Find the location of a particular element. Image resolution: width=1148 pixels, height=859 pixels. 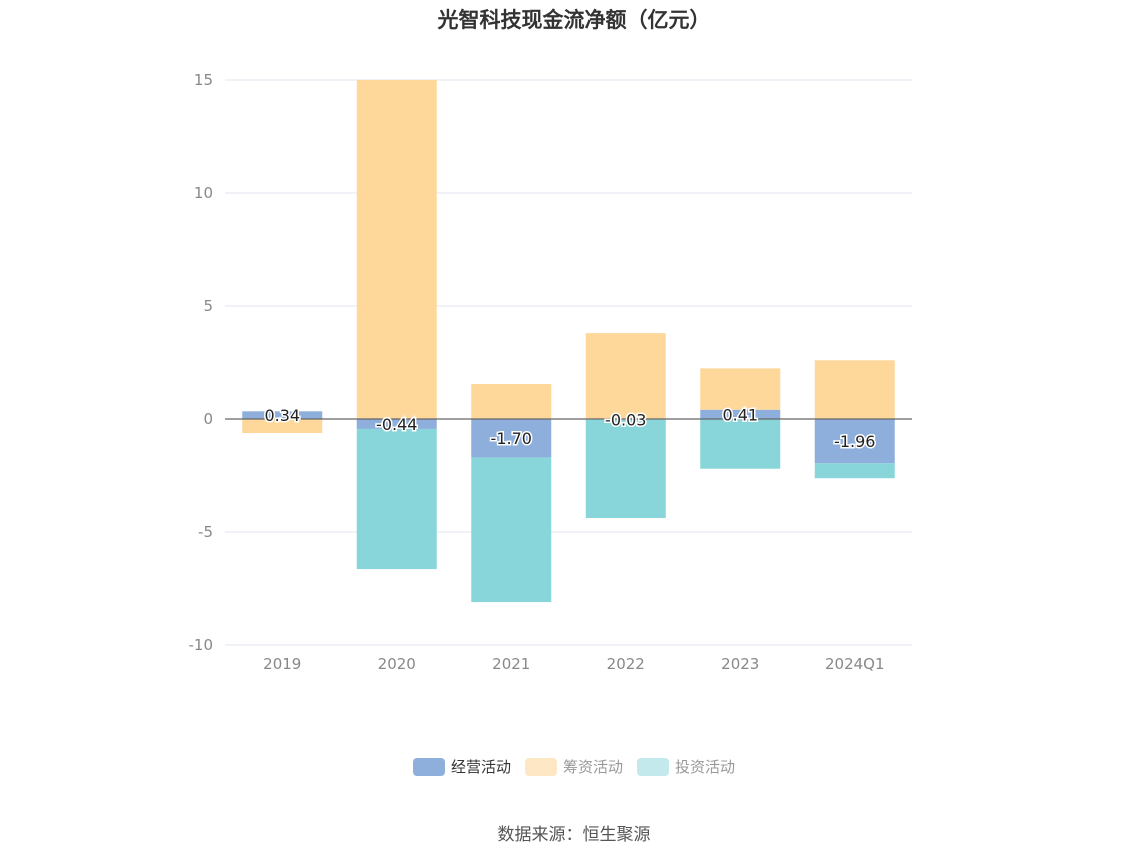

x-tick-label: 2023 is located at coordinates (740, 664).